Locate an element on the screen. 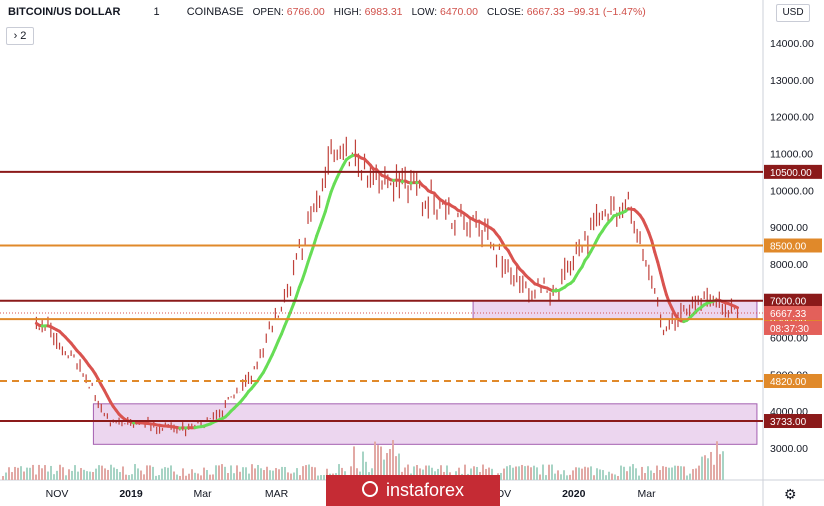 The image size is (824, 506). collapse-indicators-button: › 2 is located at coordinates (20, 36).